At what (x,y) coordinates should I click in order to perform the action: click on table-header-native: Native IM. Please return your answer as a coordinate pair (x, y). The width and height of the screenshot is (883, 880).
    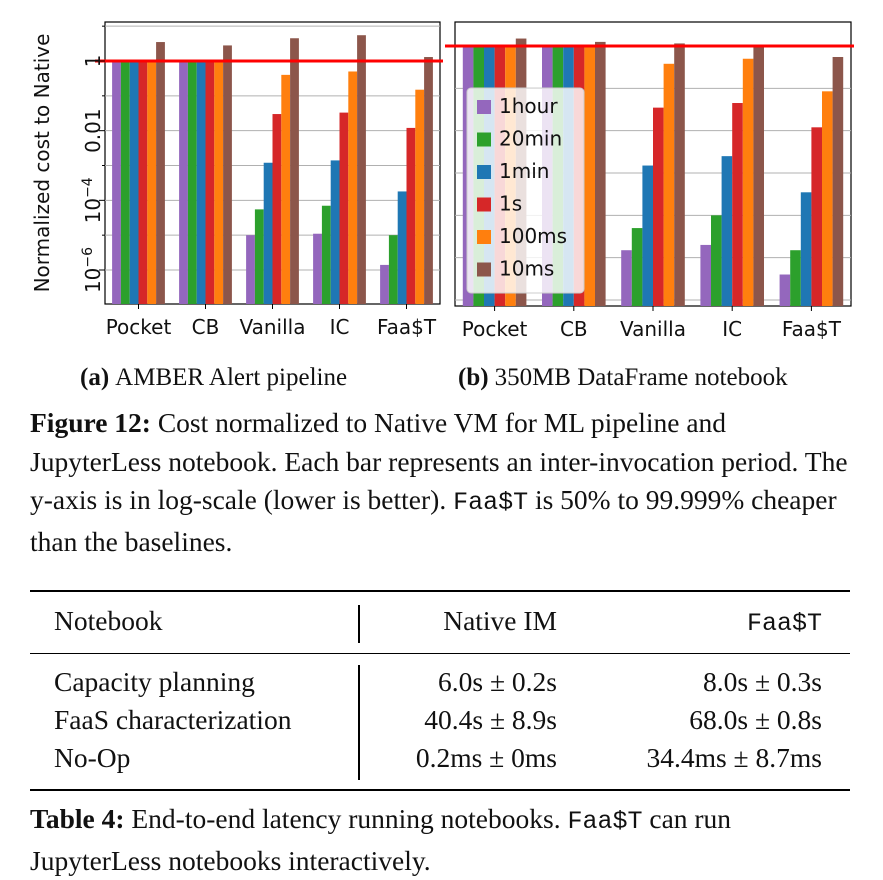
    Looking at the image, I should click on (500, 620).